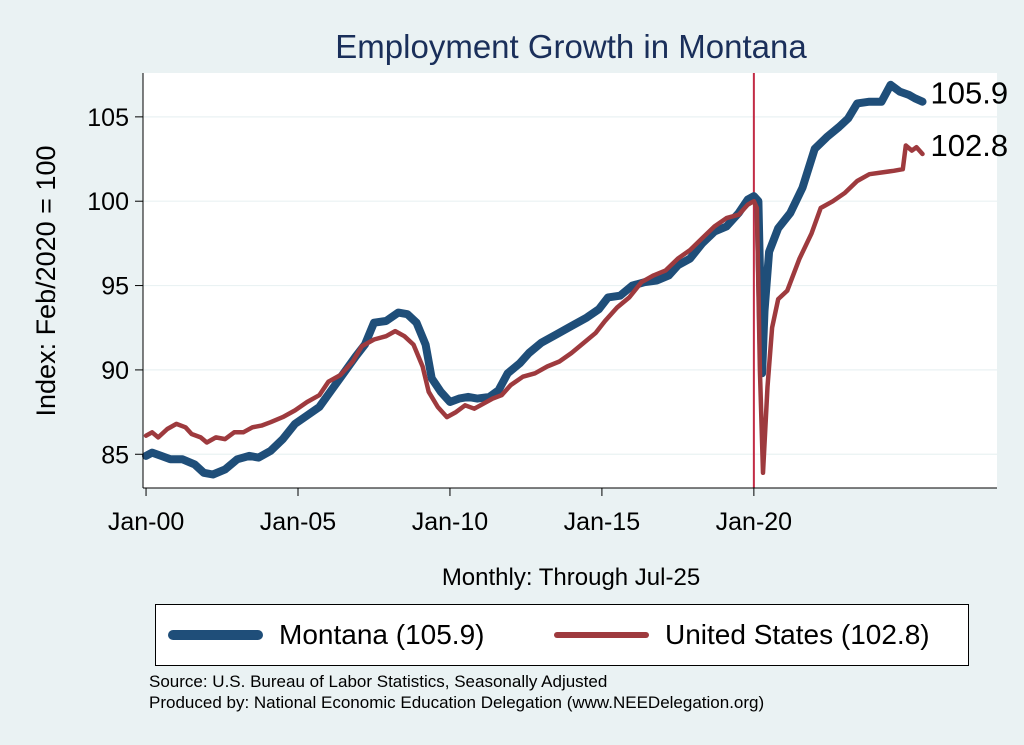  I want to click on y-tick-label: 85, so click(115, 455).